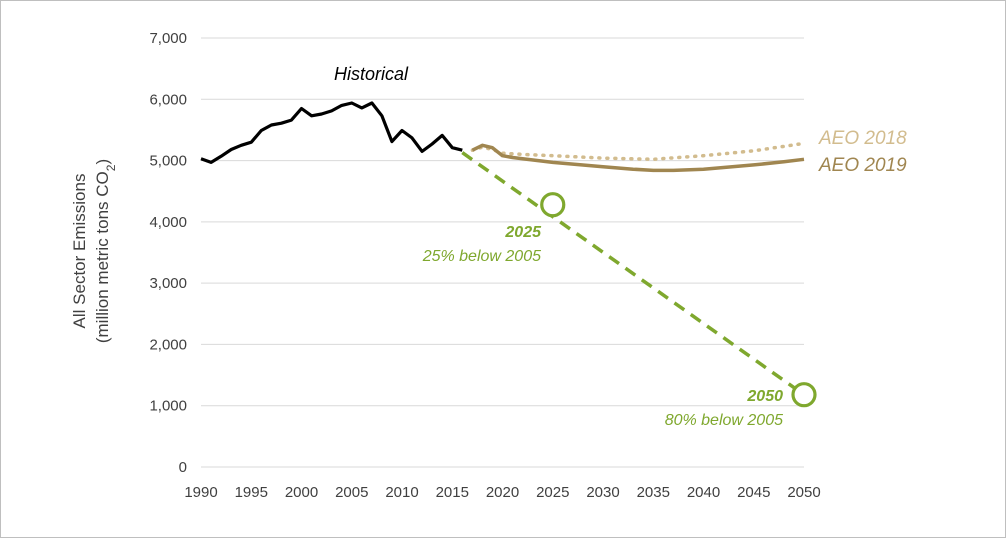  Describe the element at coordinates (301, 492) in the screenshot. I see `x-tick-2000: 2000` at that location.